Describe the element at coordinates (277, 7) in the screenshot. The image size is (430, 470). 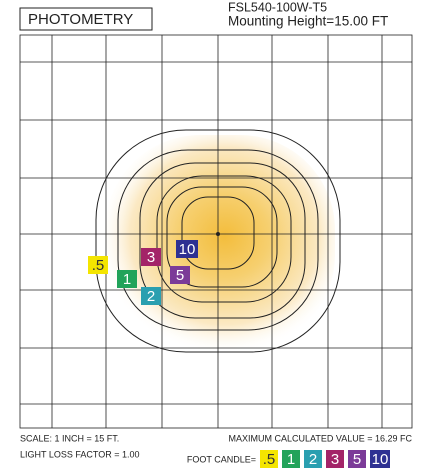
I see `model: FSL540-100W-T5` at that location.